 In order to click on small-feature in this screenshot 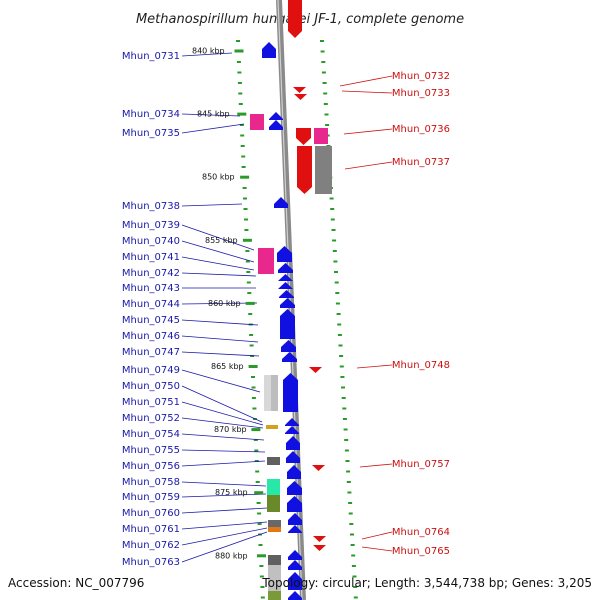, I will do `click(272, 427)`.